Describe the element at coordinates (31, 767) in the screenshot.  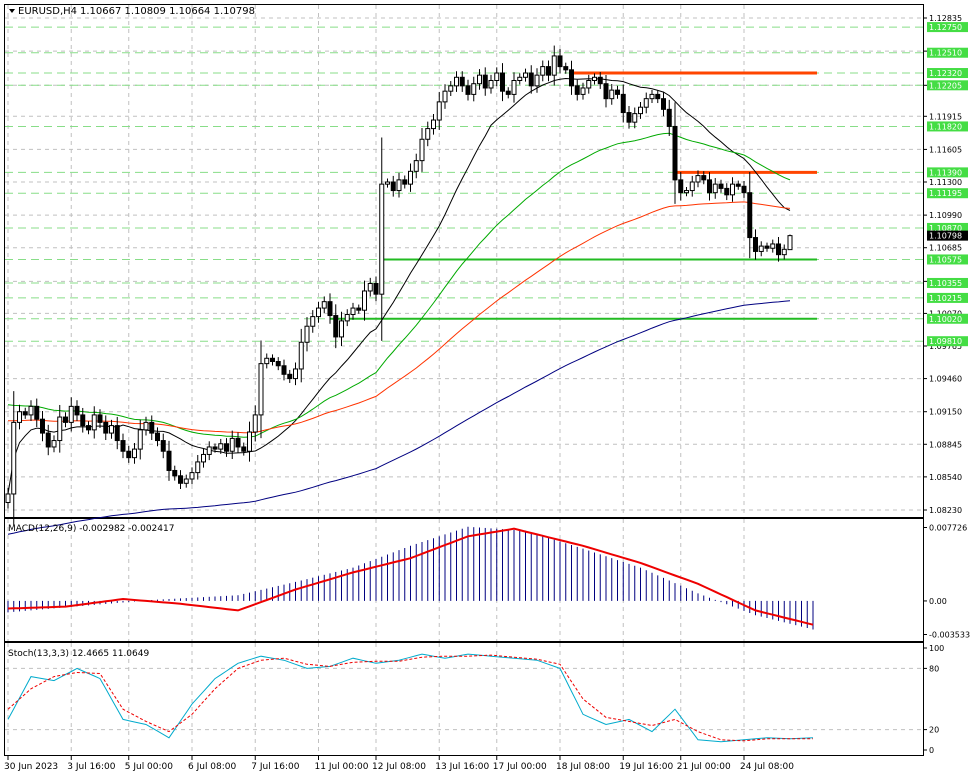
I see `x-tick-label: 30 Jun 2023` at that location.